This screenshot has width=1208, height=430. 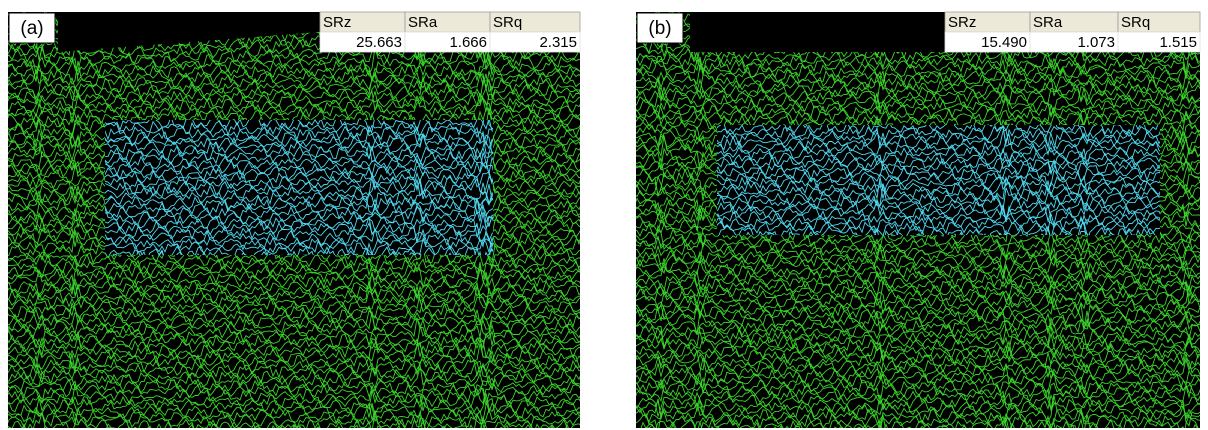 I want to click on unmeasured-region, so click(x=817, y=32).